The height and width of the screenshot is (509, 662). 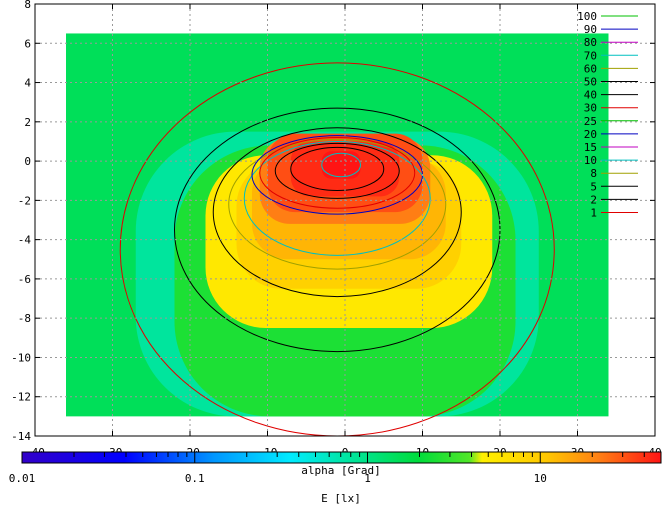 What do you see at coordinates (593, 186) in the screenshot?
I see `legend-label: 5` at bounding box center [593, 186].